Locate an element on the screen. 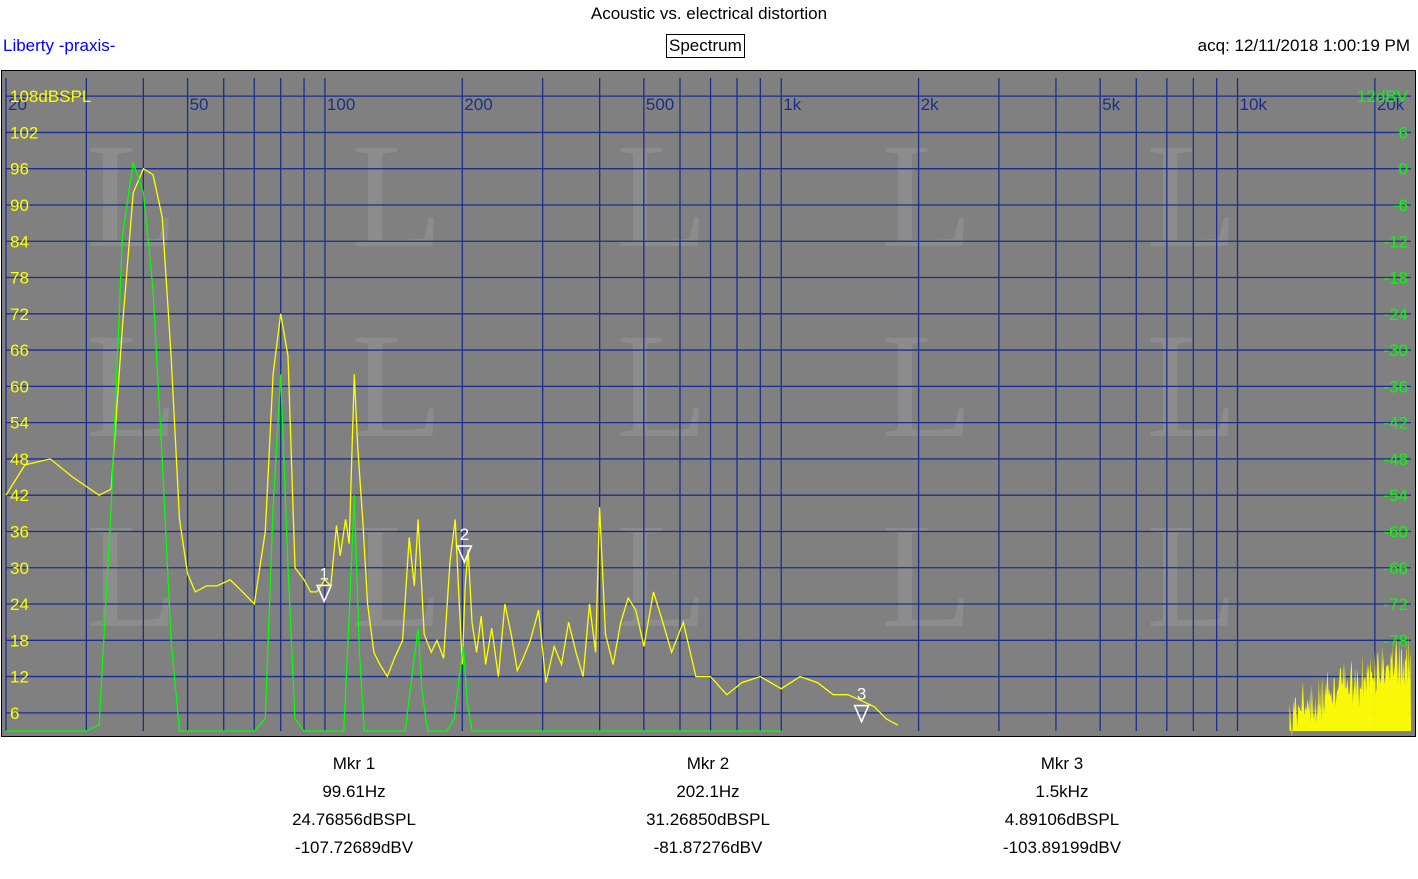 This screenshot has height=879, width=1418. y-right-tick-label: 6 is located at coordinates (1403, 132).